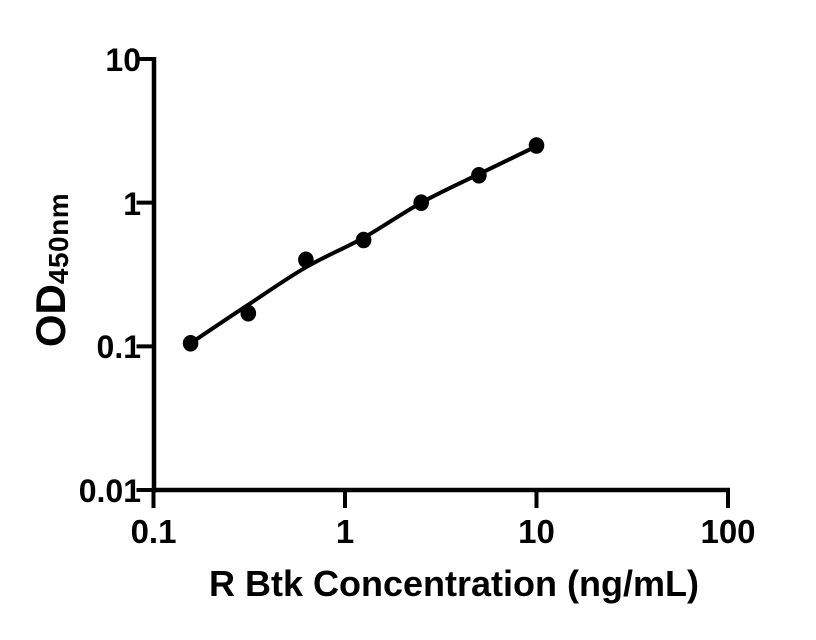 Image resolution: width=816 pixels, height=640 pixels. I want to click on x-tick-label: 10, so click(536, 531).